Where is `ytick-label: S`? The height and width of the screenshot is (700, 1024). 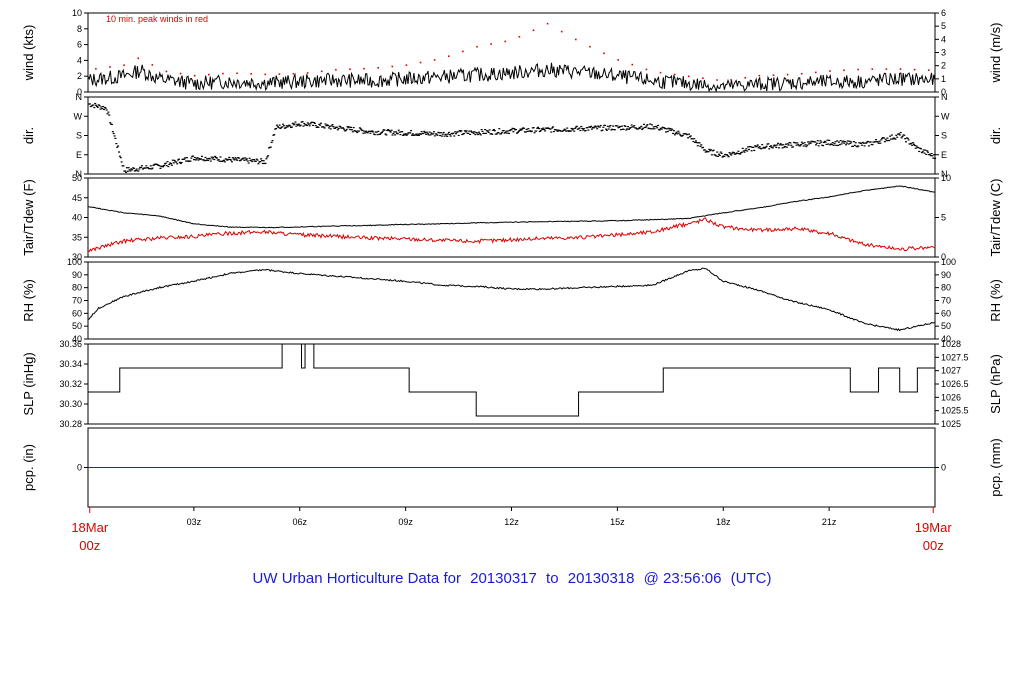 ytick-label: S is located at coordinates (944, 136).